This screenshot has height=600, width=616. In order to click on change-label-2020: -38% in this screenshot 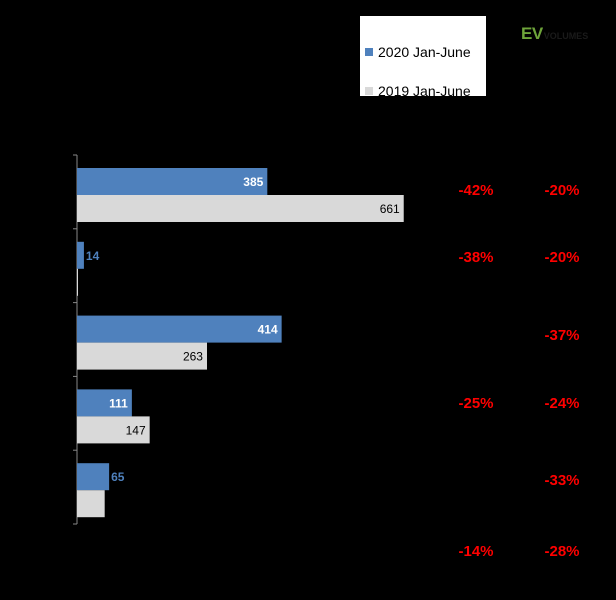, I will do `click(475, 257)`.